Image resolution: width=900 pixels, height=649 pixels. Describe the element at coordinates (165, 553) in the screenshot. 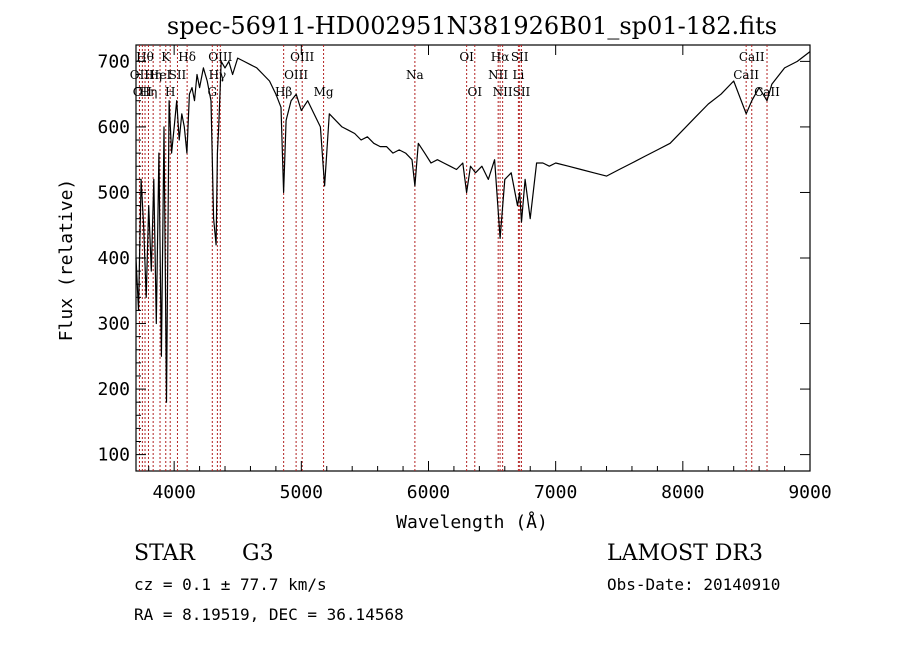

I see `object-class: STAR` at that location.